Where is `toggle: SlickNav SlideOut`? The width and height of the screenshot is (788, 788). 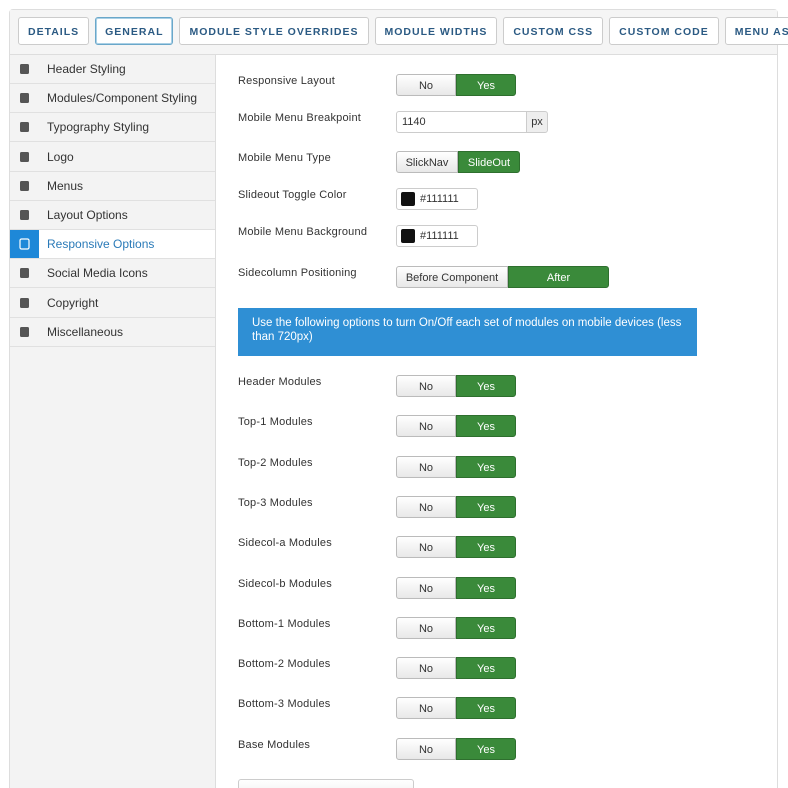 toggle: SlickNav SlideOut is located at coordinates (458, 162).